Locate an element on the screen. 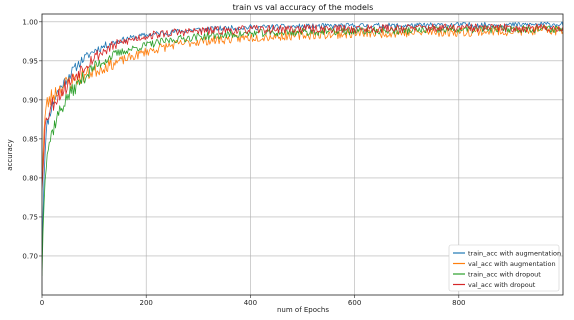 Image resolution: width=574 pixels, height=320 pixels. legend-entry: val_acc with dropout is located at coordinates (502, 285).